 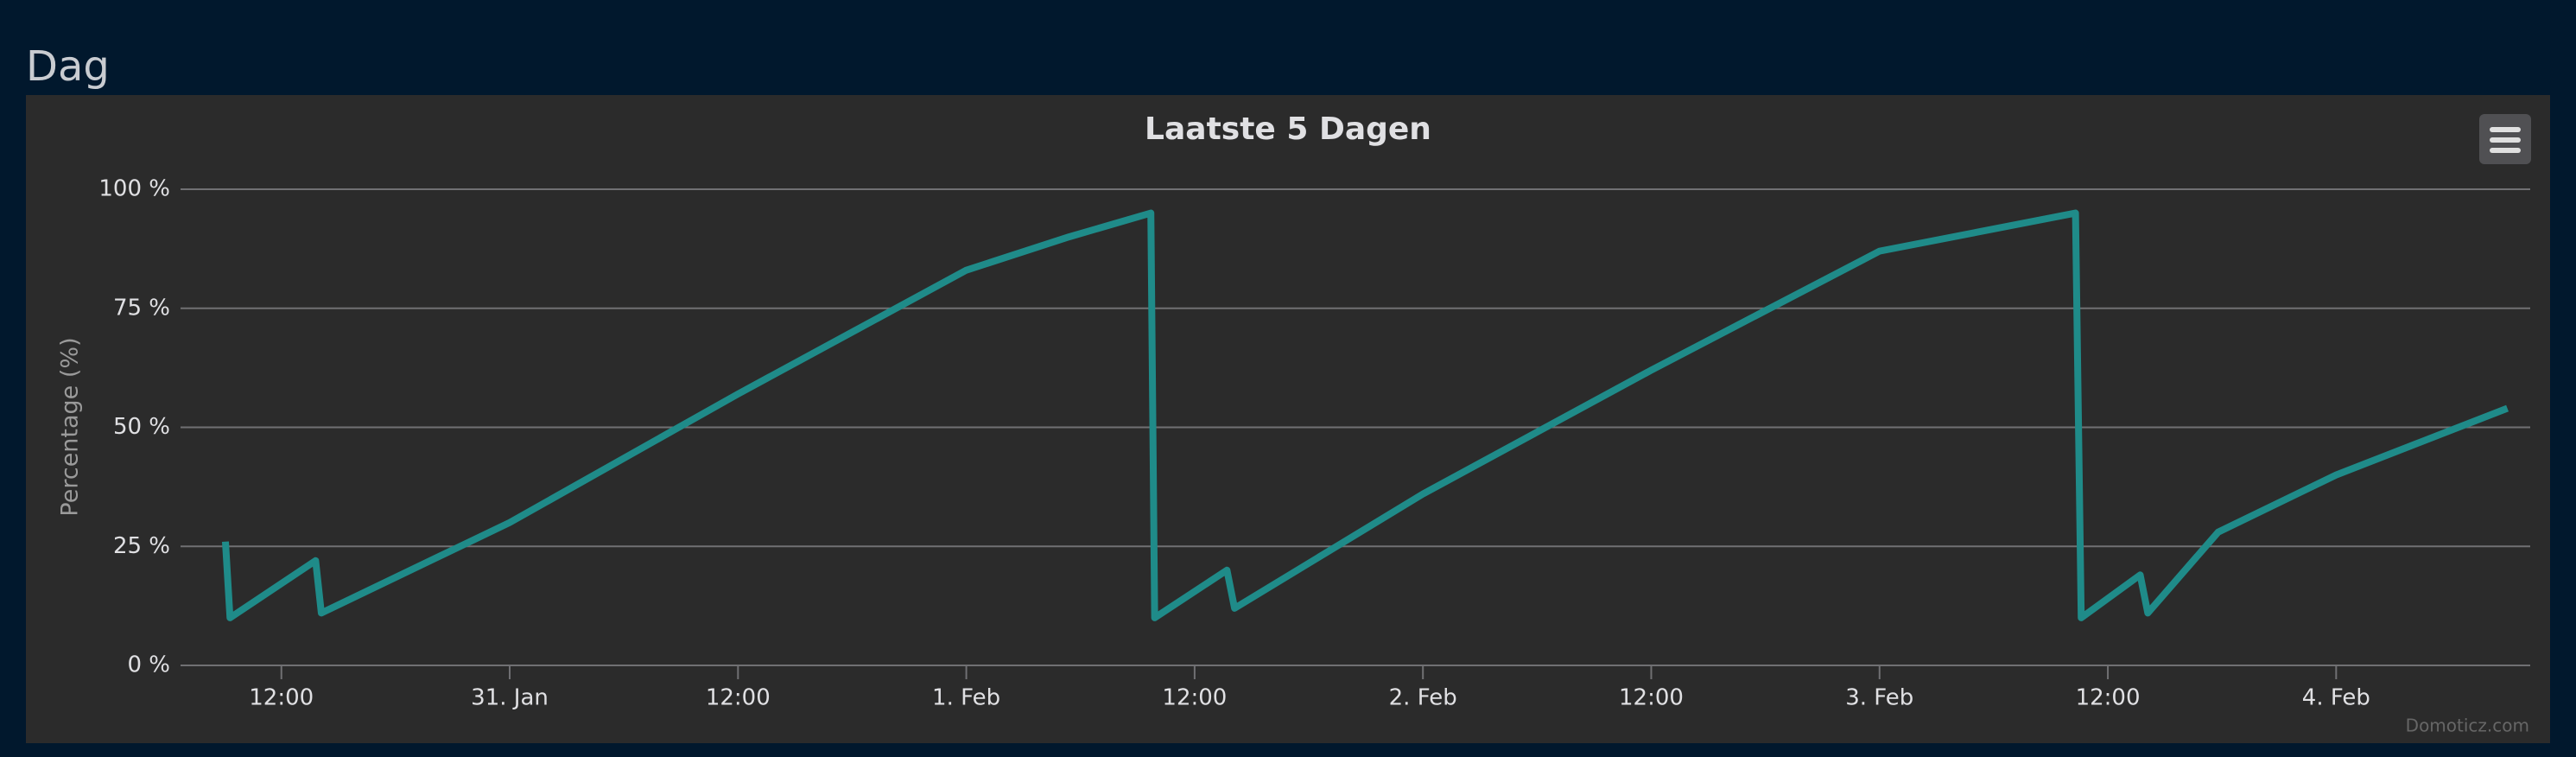 What do you see at coordinates (141, 427) in the screenshot?
I see `y-tick-label: 50 %` at bounding box center [141, 427].